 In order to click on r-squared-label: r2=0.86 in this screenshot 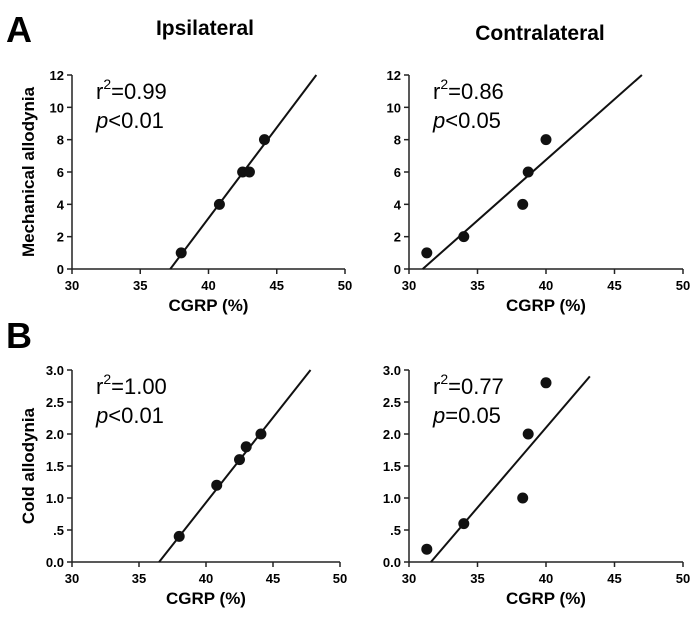, I will do `click(468, 90)`.